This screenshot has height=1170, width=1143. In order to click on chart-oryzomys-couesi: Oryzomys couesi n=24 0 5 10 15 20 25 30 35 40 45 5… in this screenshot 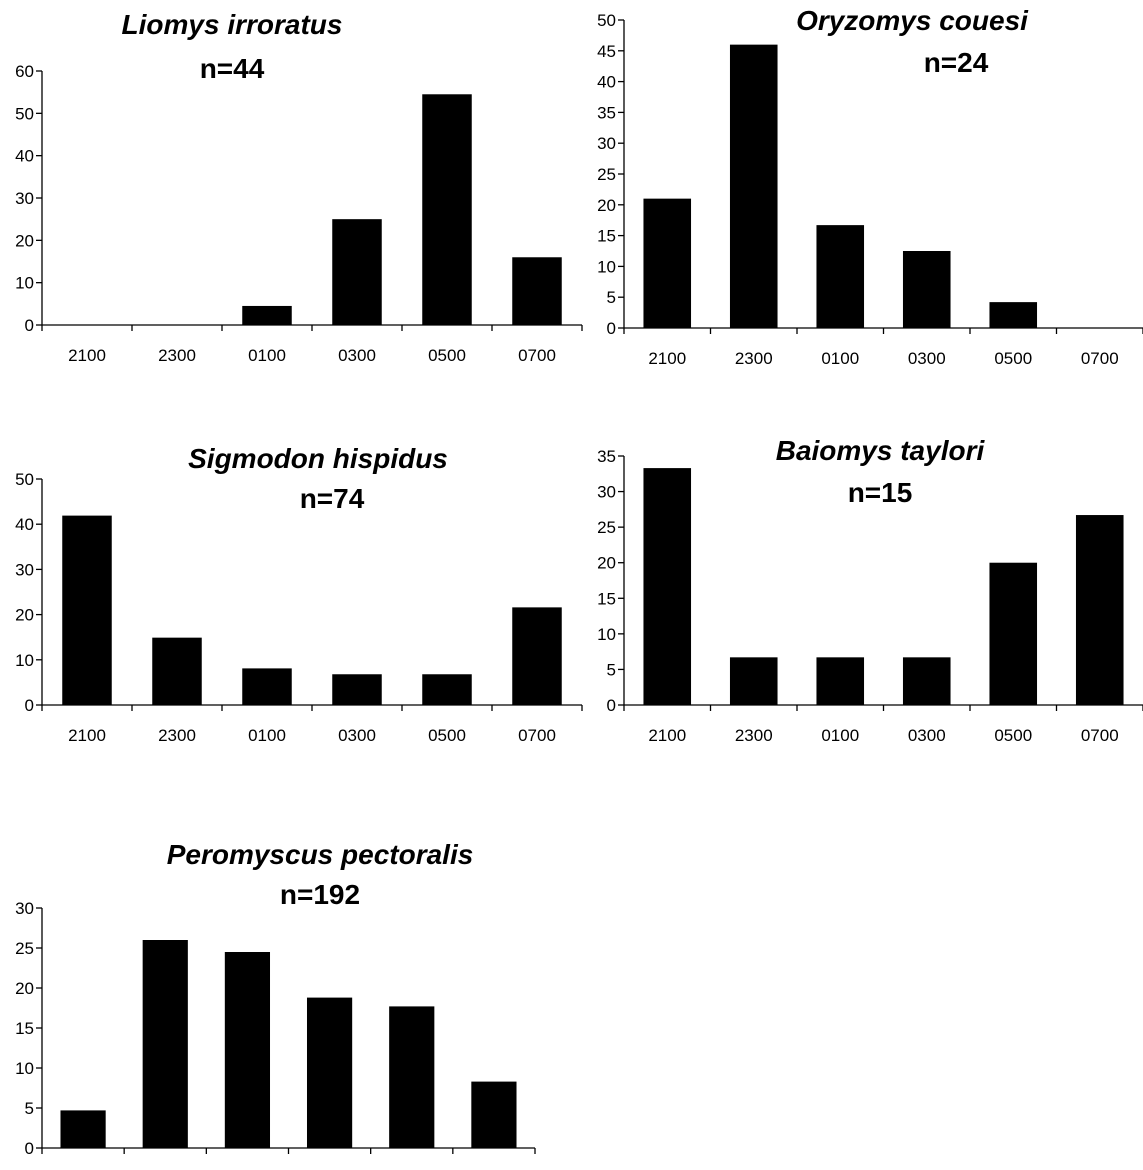, I will do `click(870, 186)`.